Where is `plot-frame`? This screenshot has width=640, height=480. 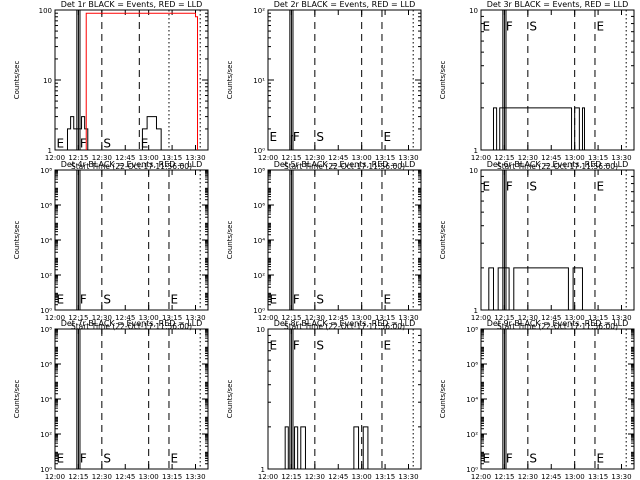 plot-frame is located at coordinates (557, 240).